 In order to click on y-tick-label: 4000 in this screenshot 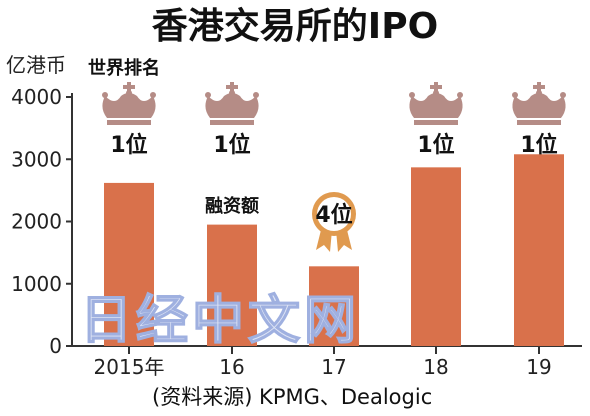, I will do `click(36, 97)`.